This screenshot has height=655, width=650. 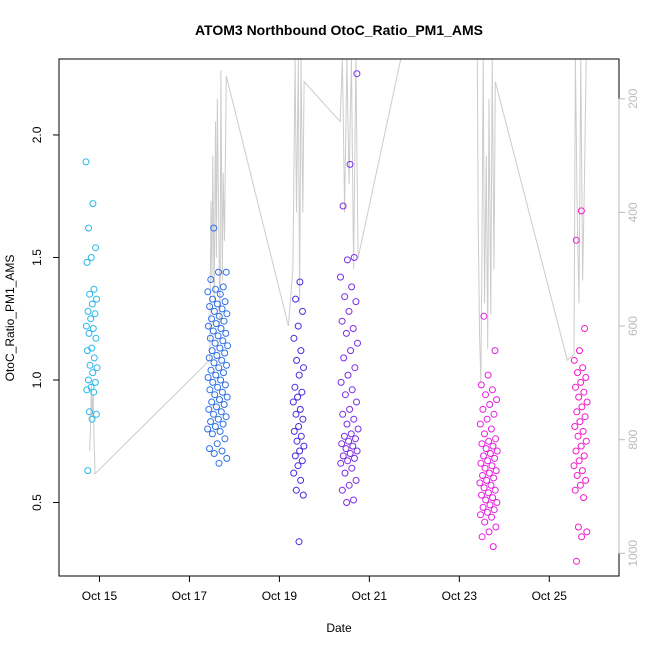 What do you see at coordinates (633, 439) in the screenshot?
I see `right-tick-label: 800` at bounding box center [633, 439].